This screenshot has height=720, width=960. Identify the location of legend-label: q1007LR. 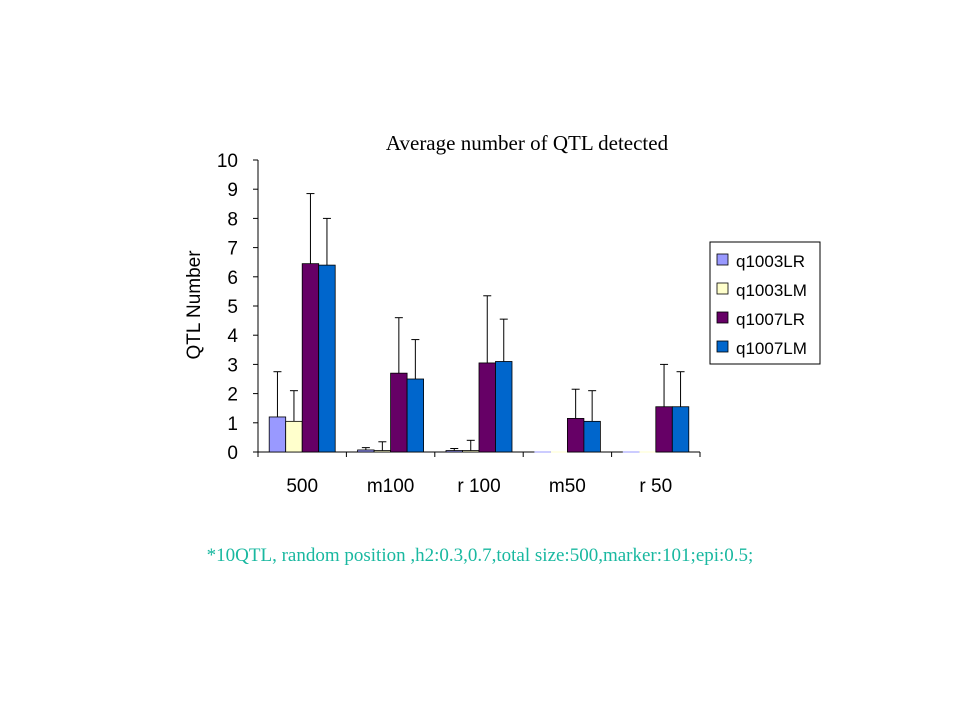
(770, 319).